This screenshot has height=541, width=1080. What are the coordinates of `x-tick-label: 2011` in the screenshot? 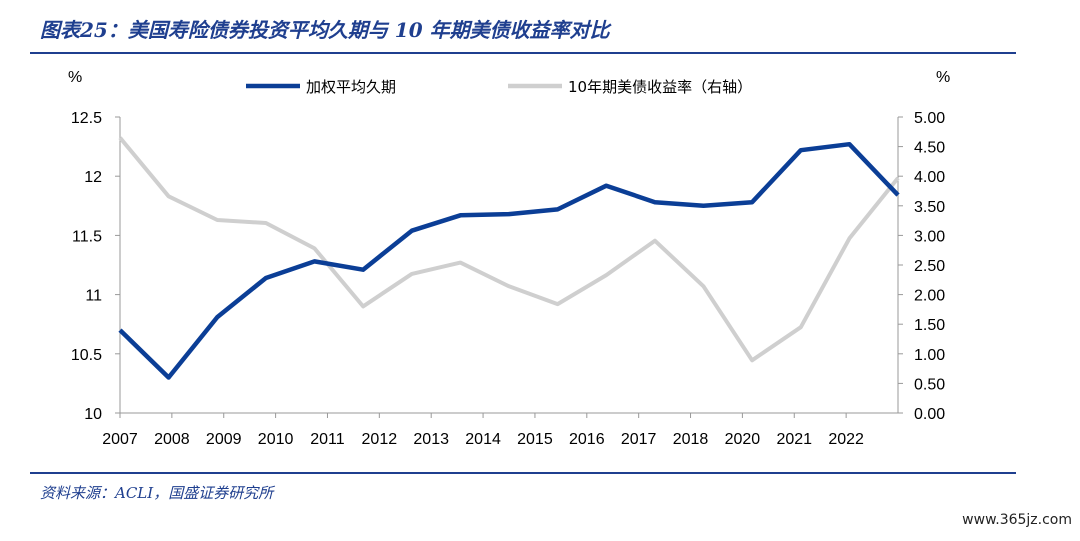 It's located at (327, 439).